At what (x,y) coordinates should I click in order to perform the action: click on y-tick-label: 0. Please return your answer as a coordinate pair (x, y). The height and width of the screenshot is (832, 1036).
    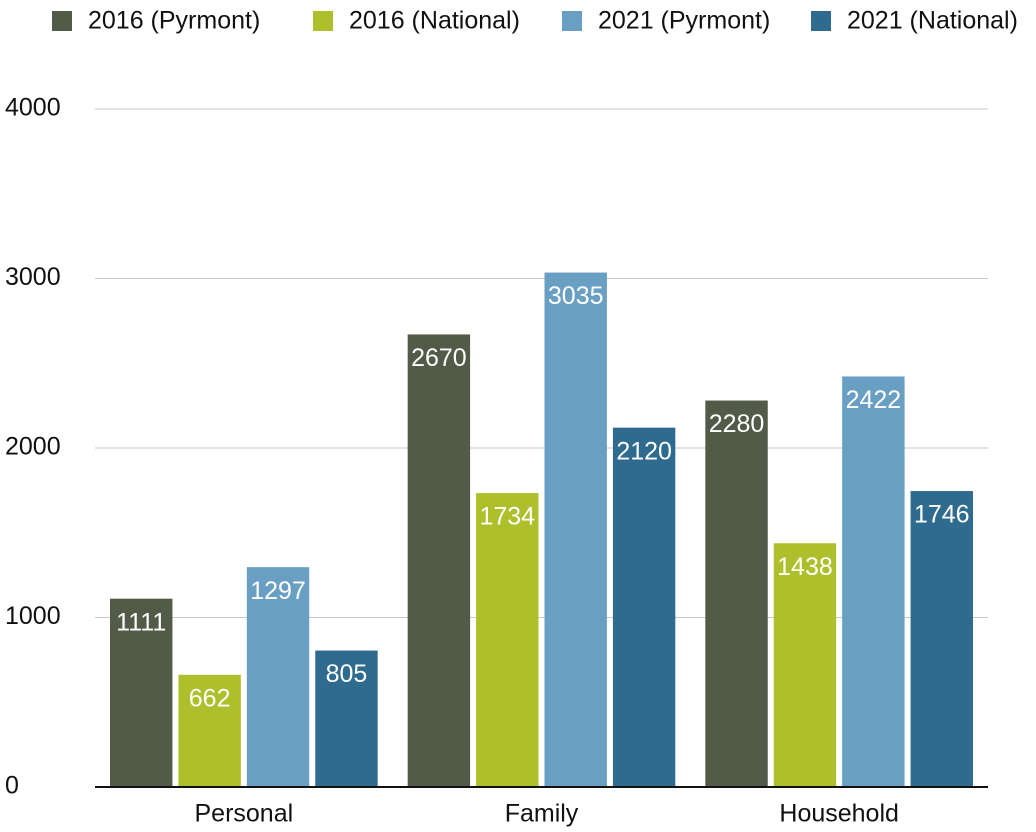
    Looking at the image, I should click on (12, 786).